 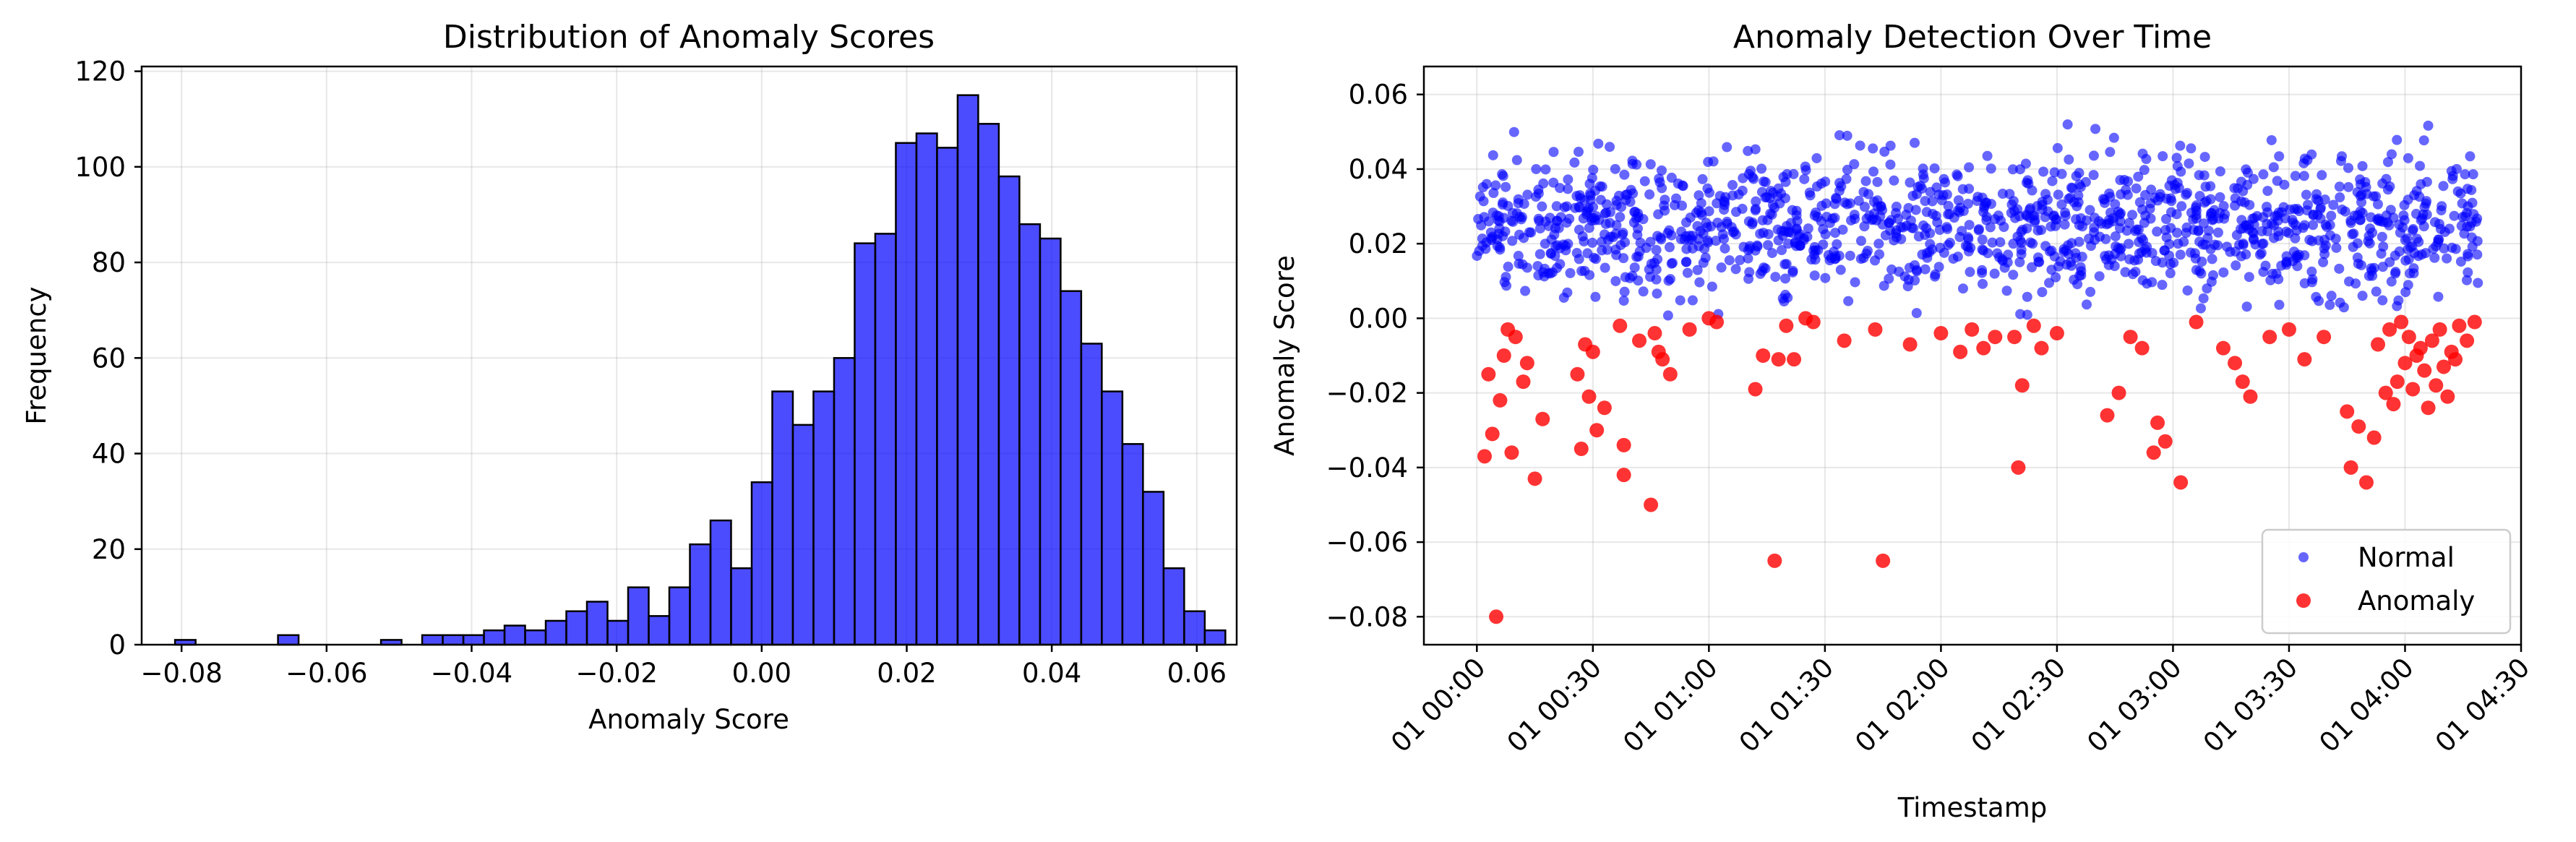 What do you see at coordinates (1978, 220) in the screenshot?
I see `scatter-series-normal` at bounding box center [1978, 220].